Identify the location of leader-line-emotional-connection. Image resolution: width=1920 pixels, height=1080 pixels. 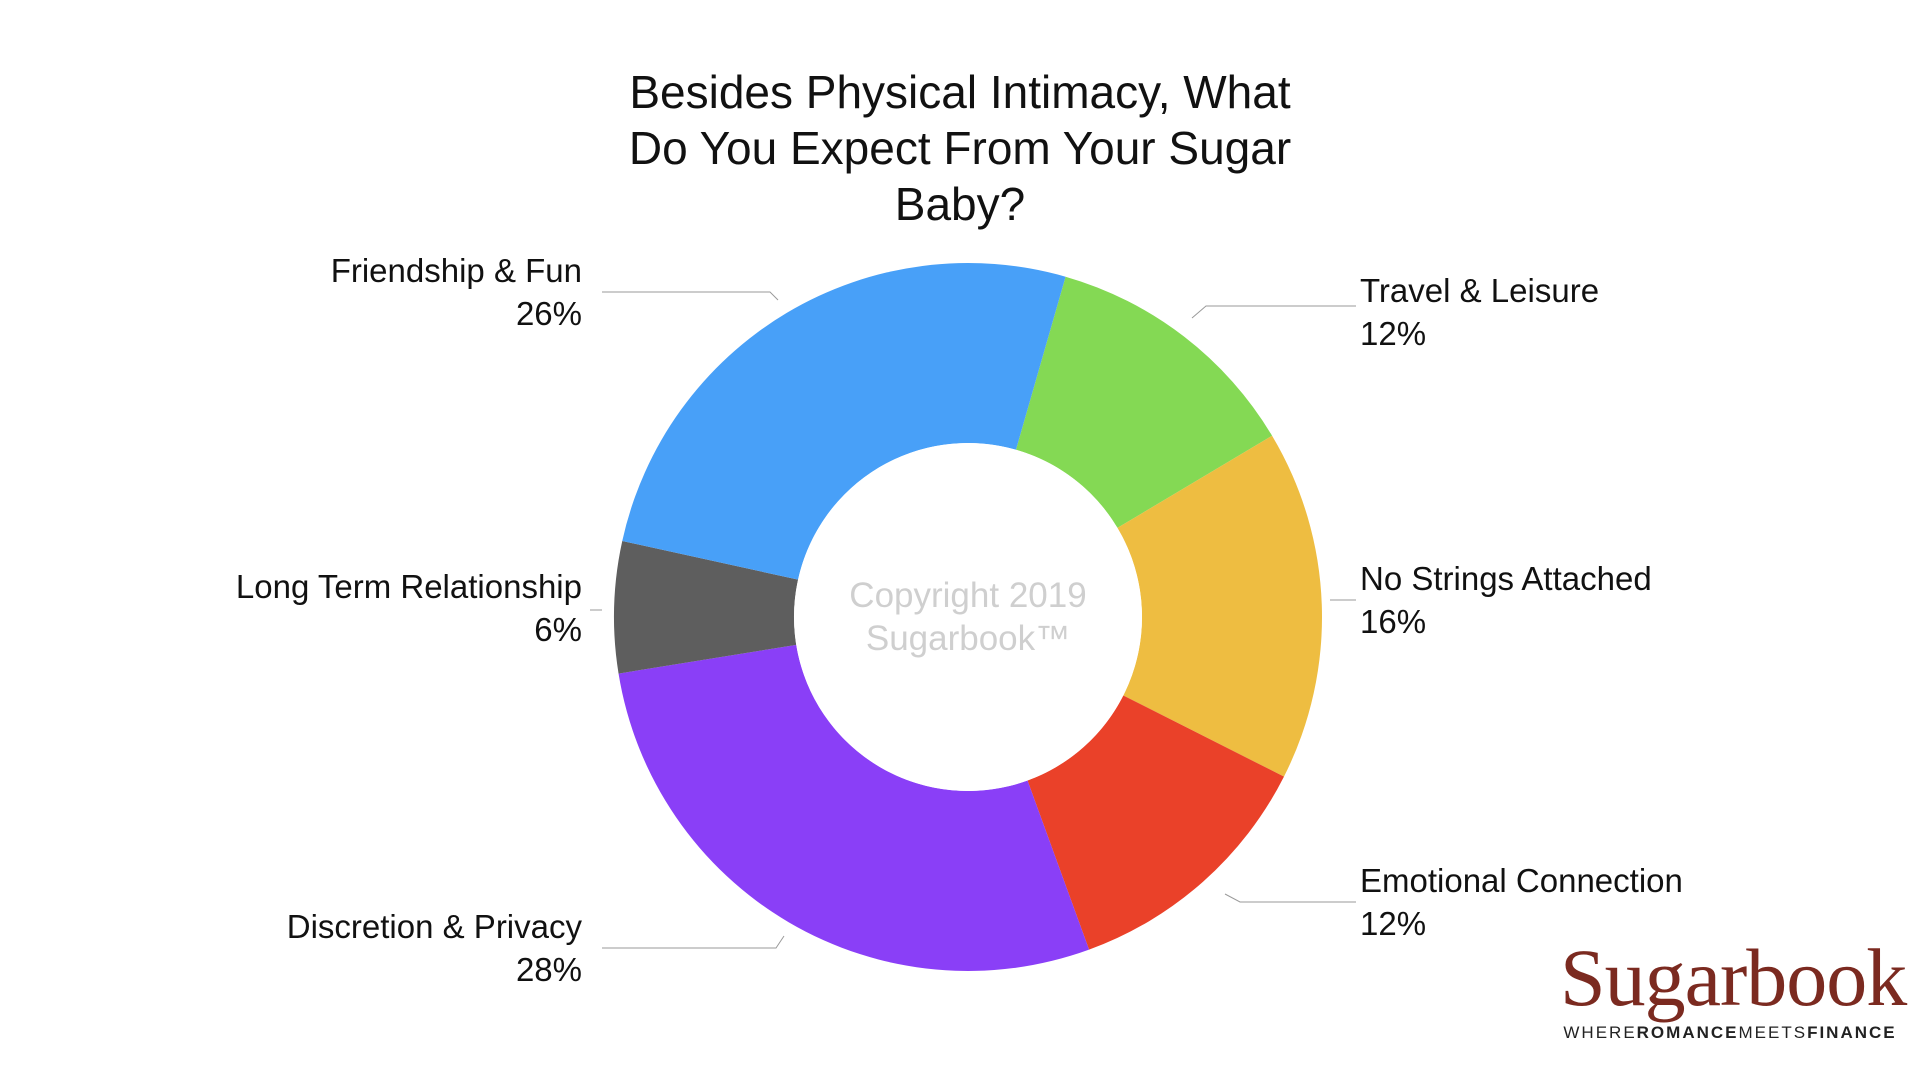
(1290, 898).